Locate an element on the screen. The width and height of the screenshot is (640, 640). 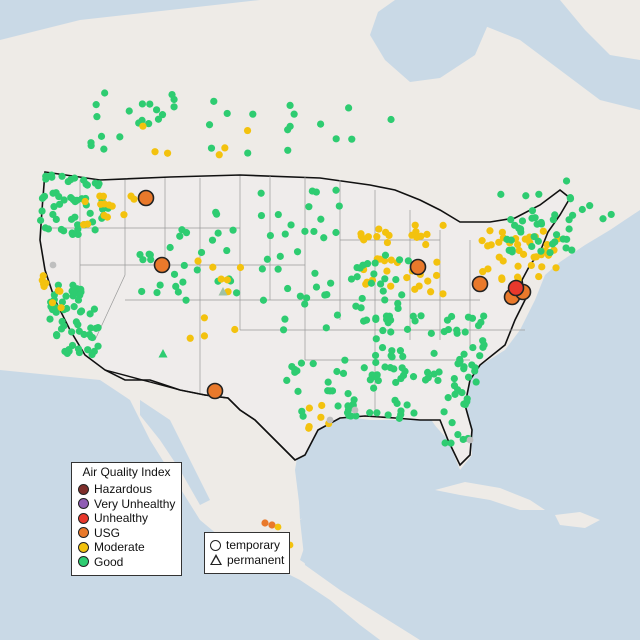
unhealthy-marker is located at coordinates (516, 288).